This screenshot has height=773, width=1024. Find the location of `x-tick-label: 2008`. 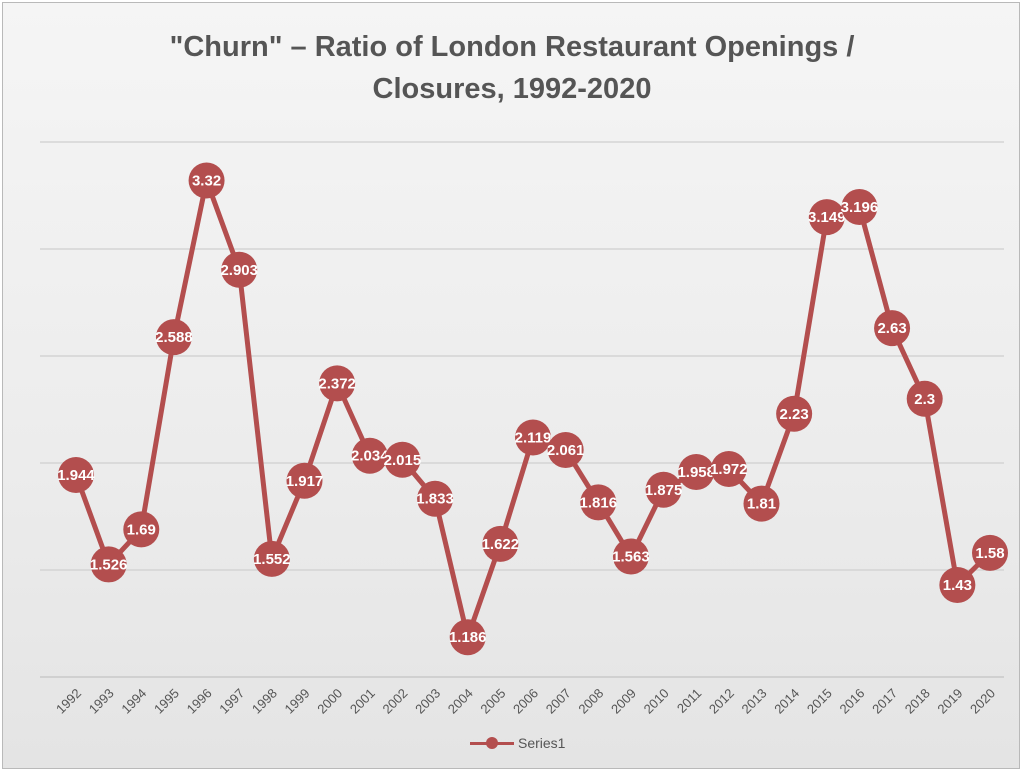

x-tick-label: 2008 is located at coordinates (590, 701).